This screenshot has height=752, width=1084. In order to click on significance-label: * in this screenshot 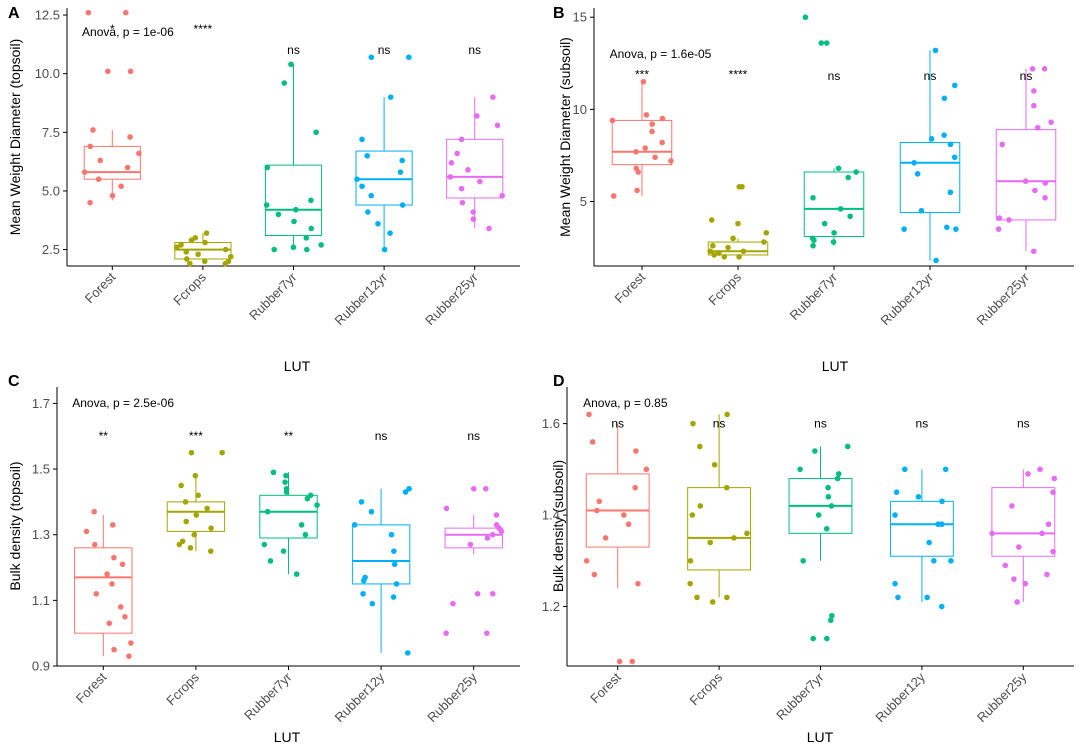, I will do `click(112, 29)`.